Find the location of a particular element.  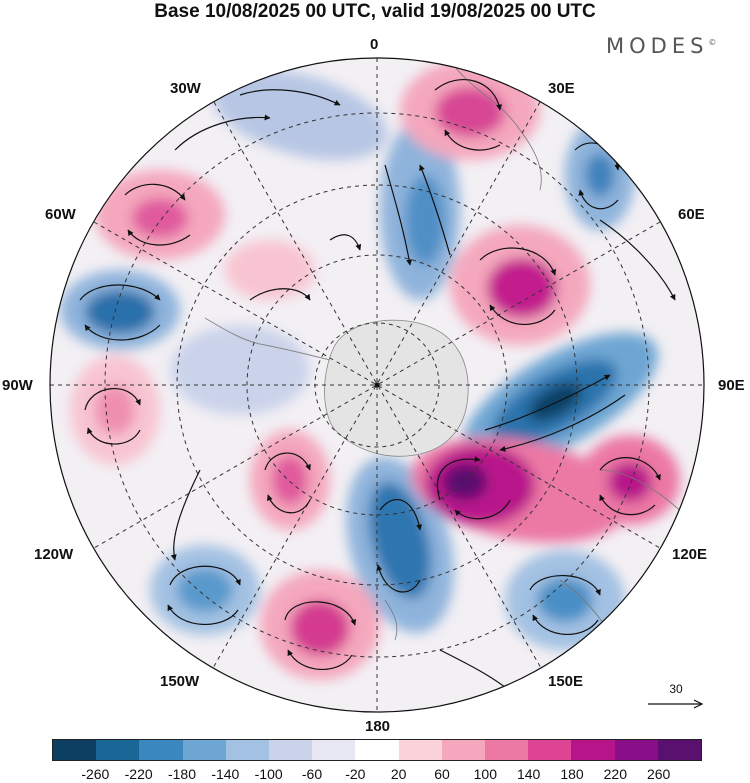

colorbar-tick-label: -180 is located at coordinates (182, 774).